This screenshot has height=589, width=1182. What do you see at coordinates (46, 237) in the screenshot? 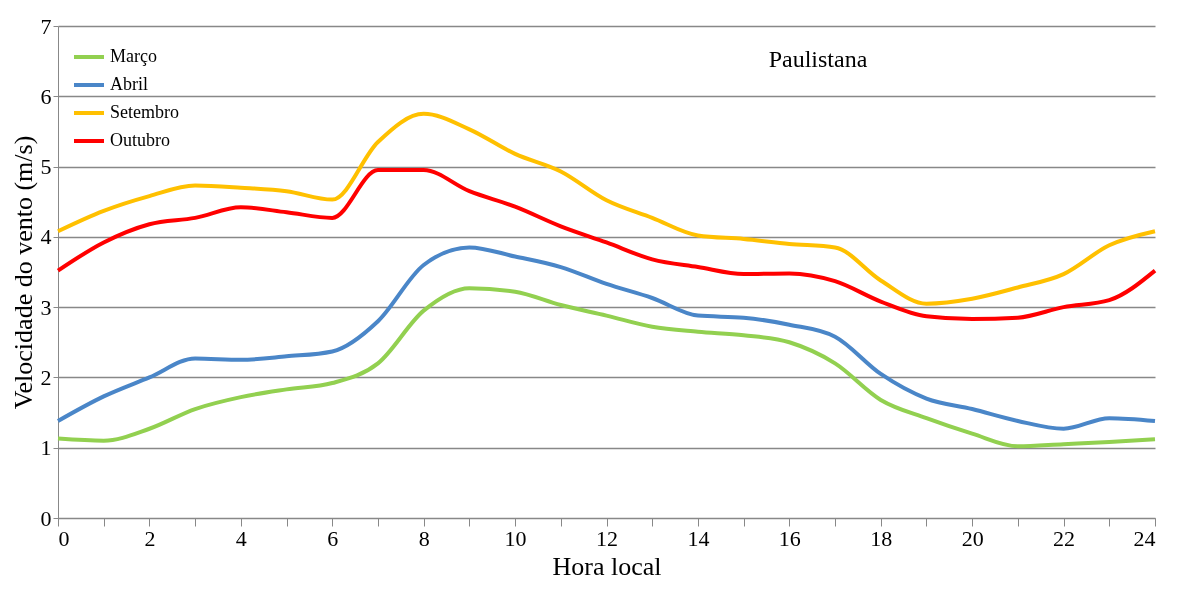
I see `y-tick-label: 4` at bounding box center [46, 237].